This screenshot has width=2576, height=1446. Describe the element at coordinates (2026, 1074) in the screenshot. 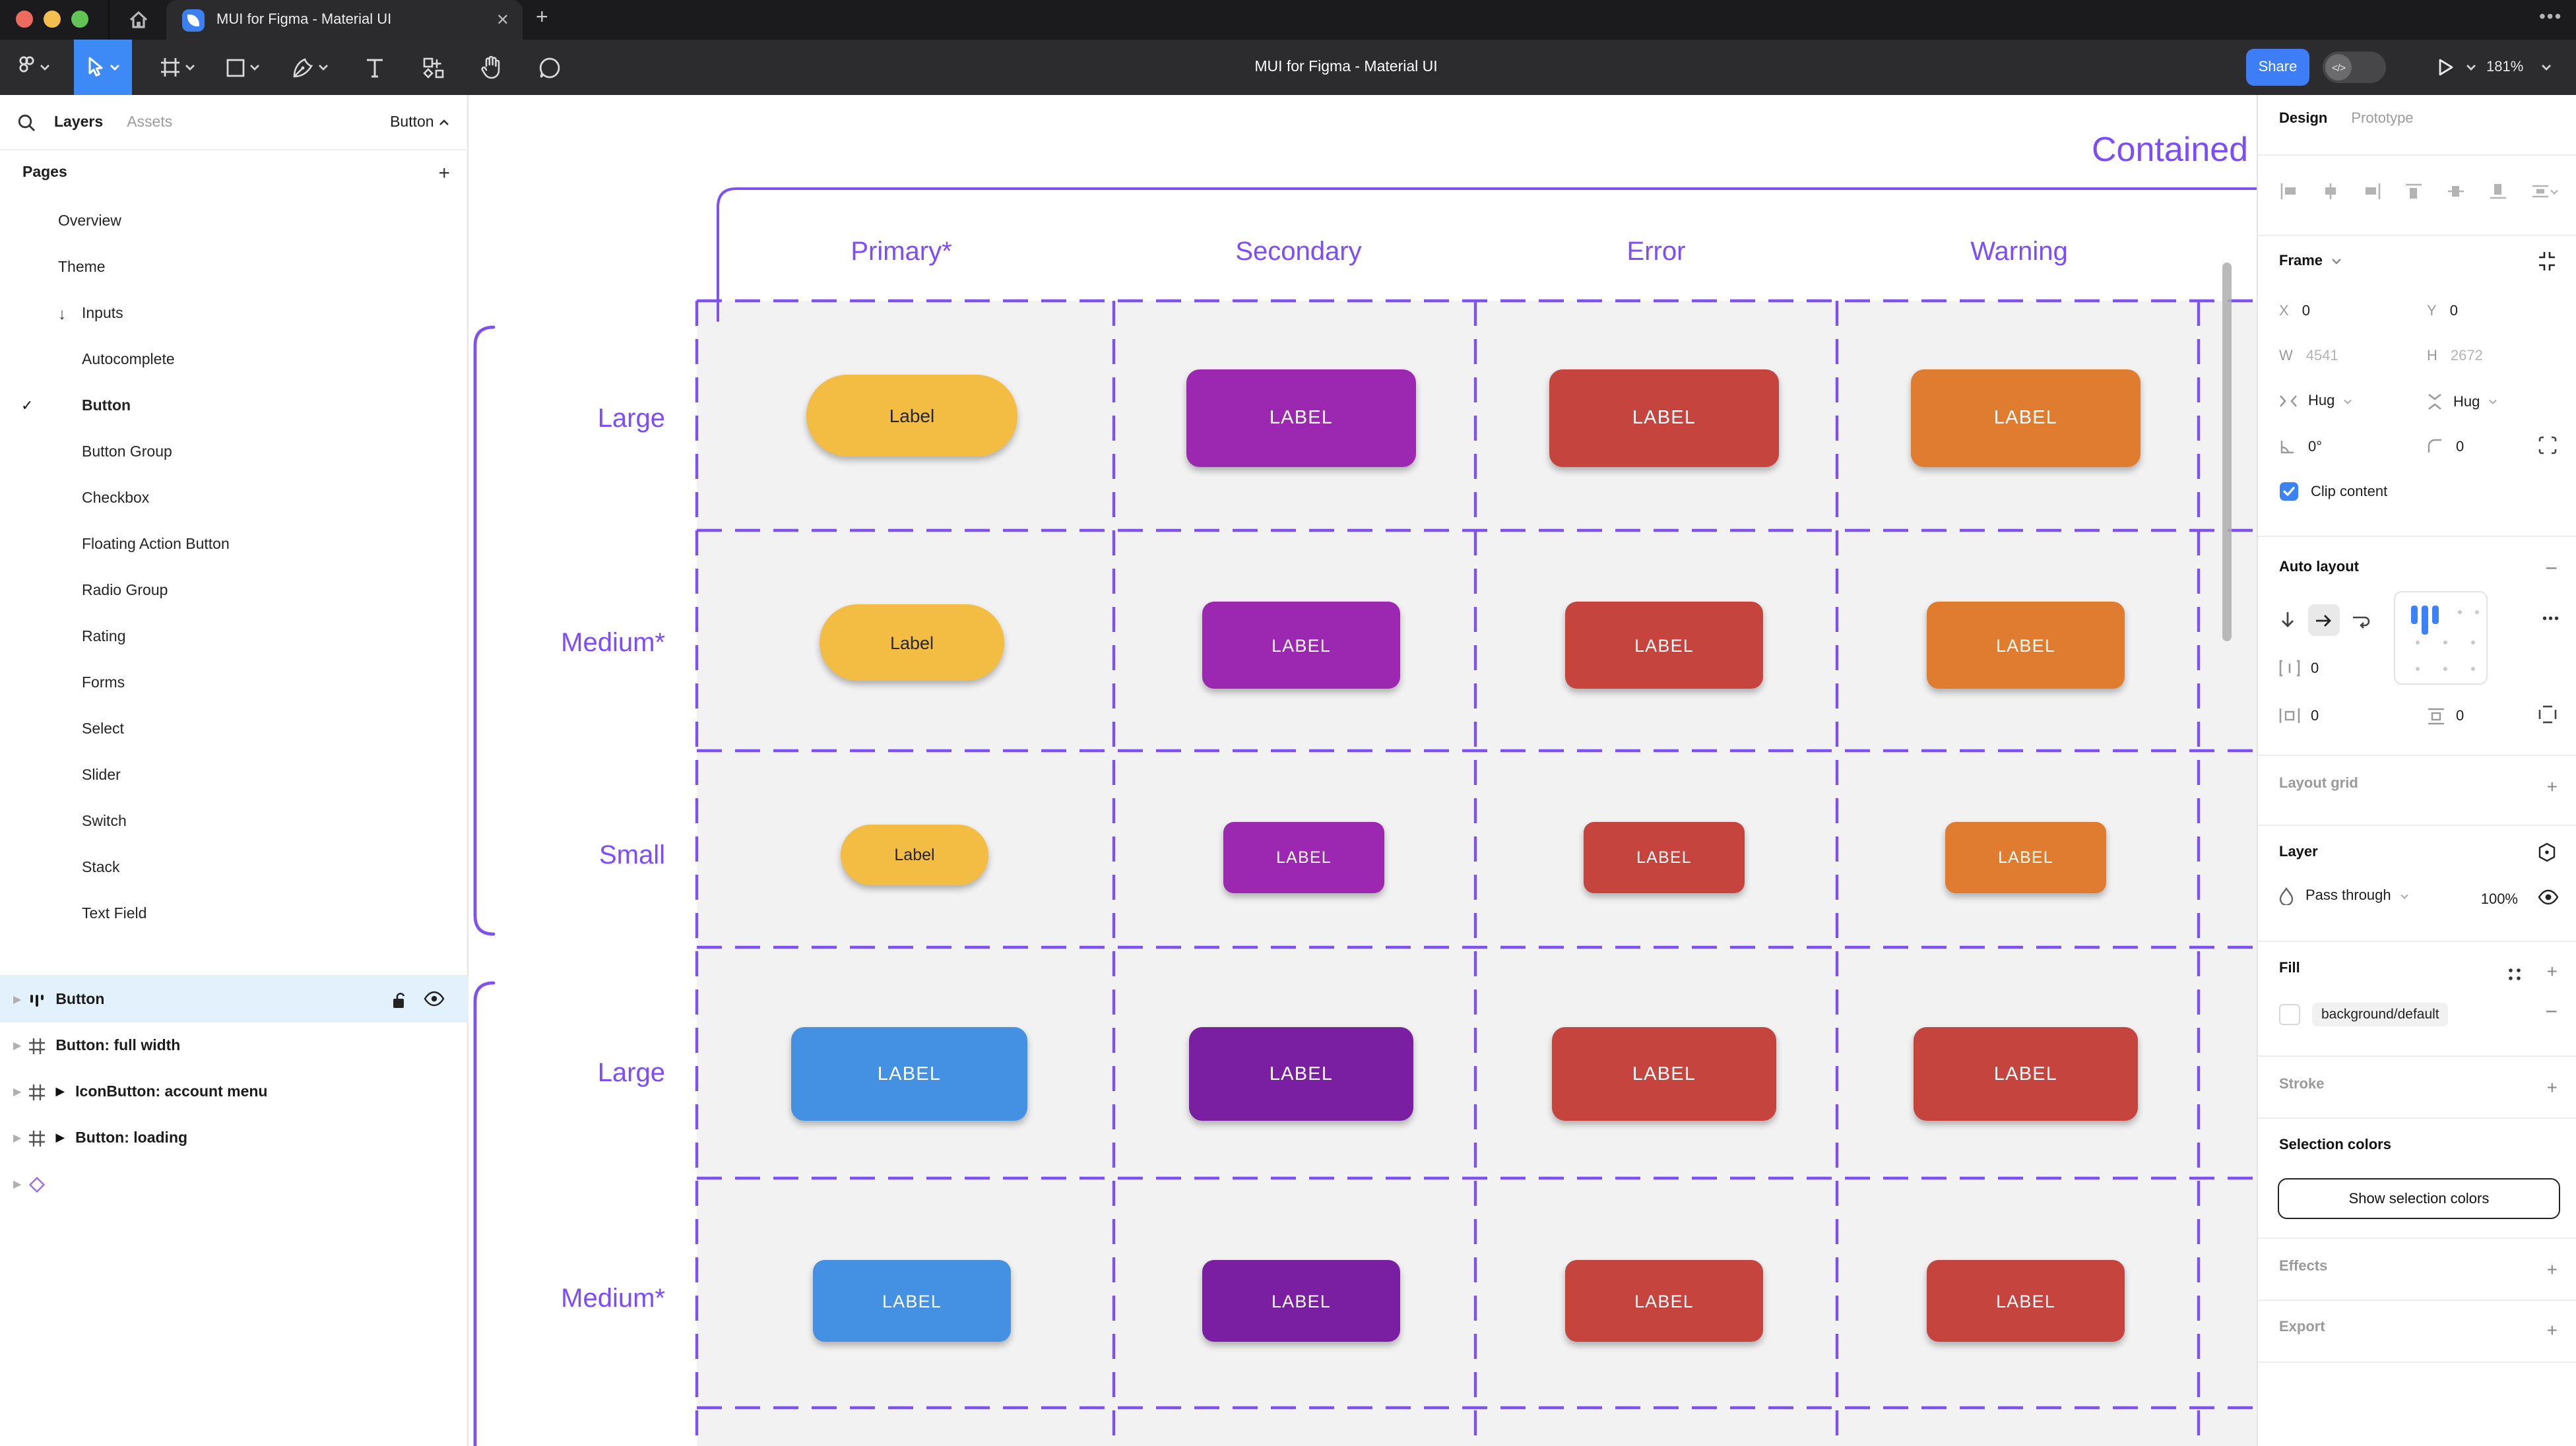

I see `specimen-button-15: LABEL` at that location.